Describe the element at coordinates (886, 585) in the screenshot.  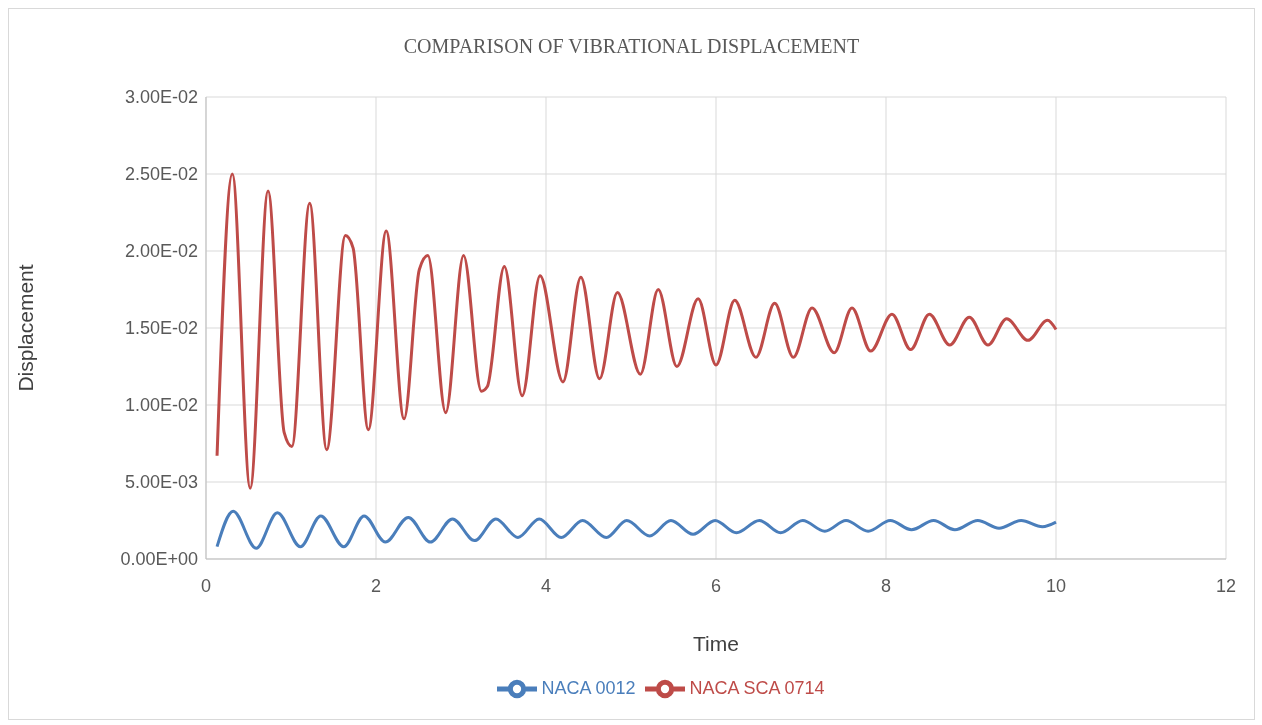
I see `x-tick-label: 8` at that location.